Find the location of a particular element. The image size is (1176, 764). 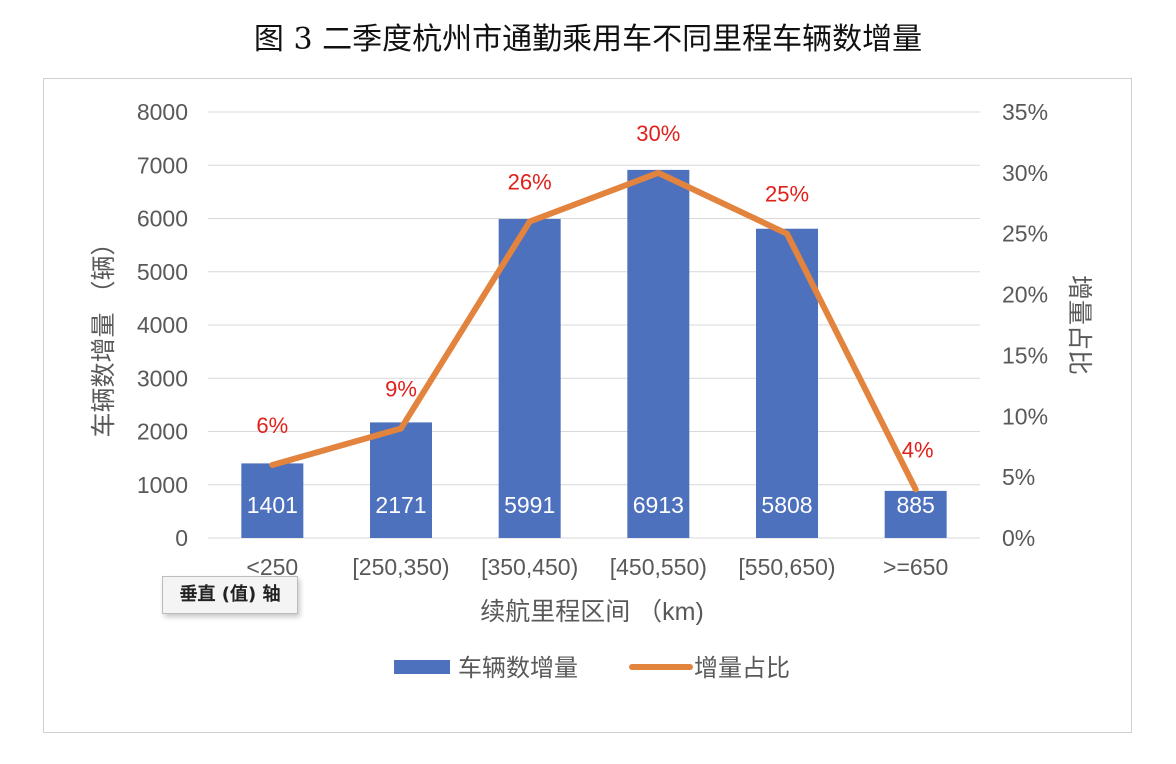

x-tick-label: <250 is located at coordinates (272, 567).